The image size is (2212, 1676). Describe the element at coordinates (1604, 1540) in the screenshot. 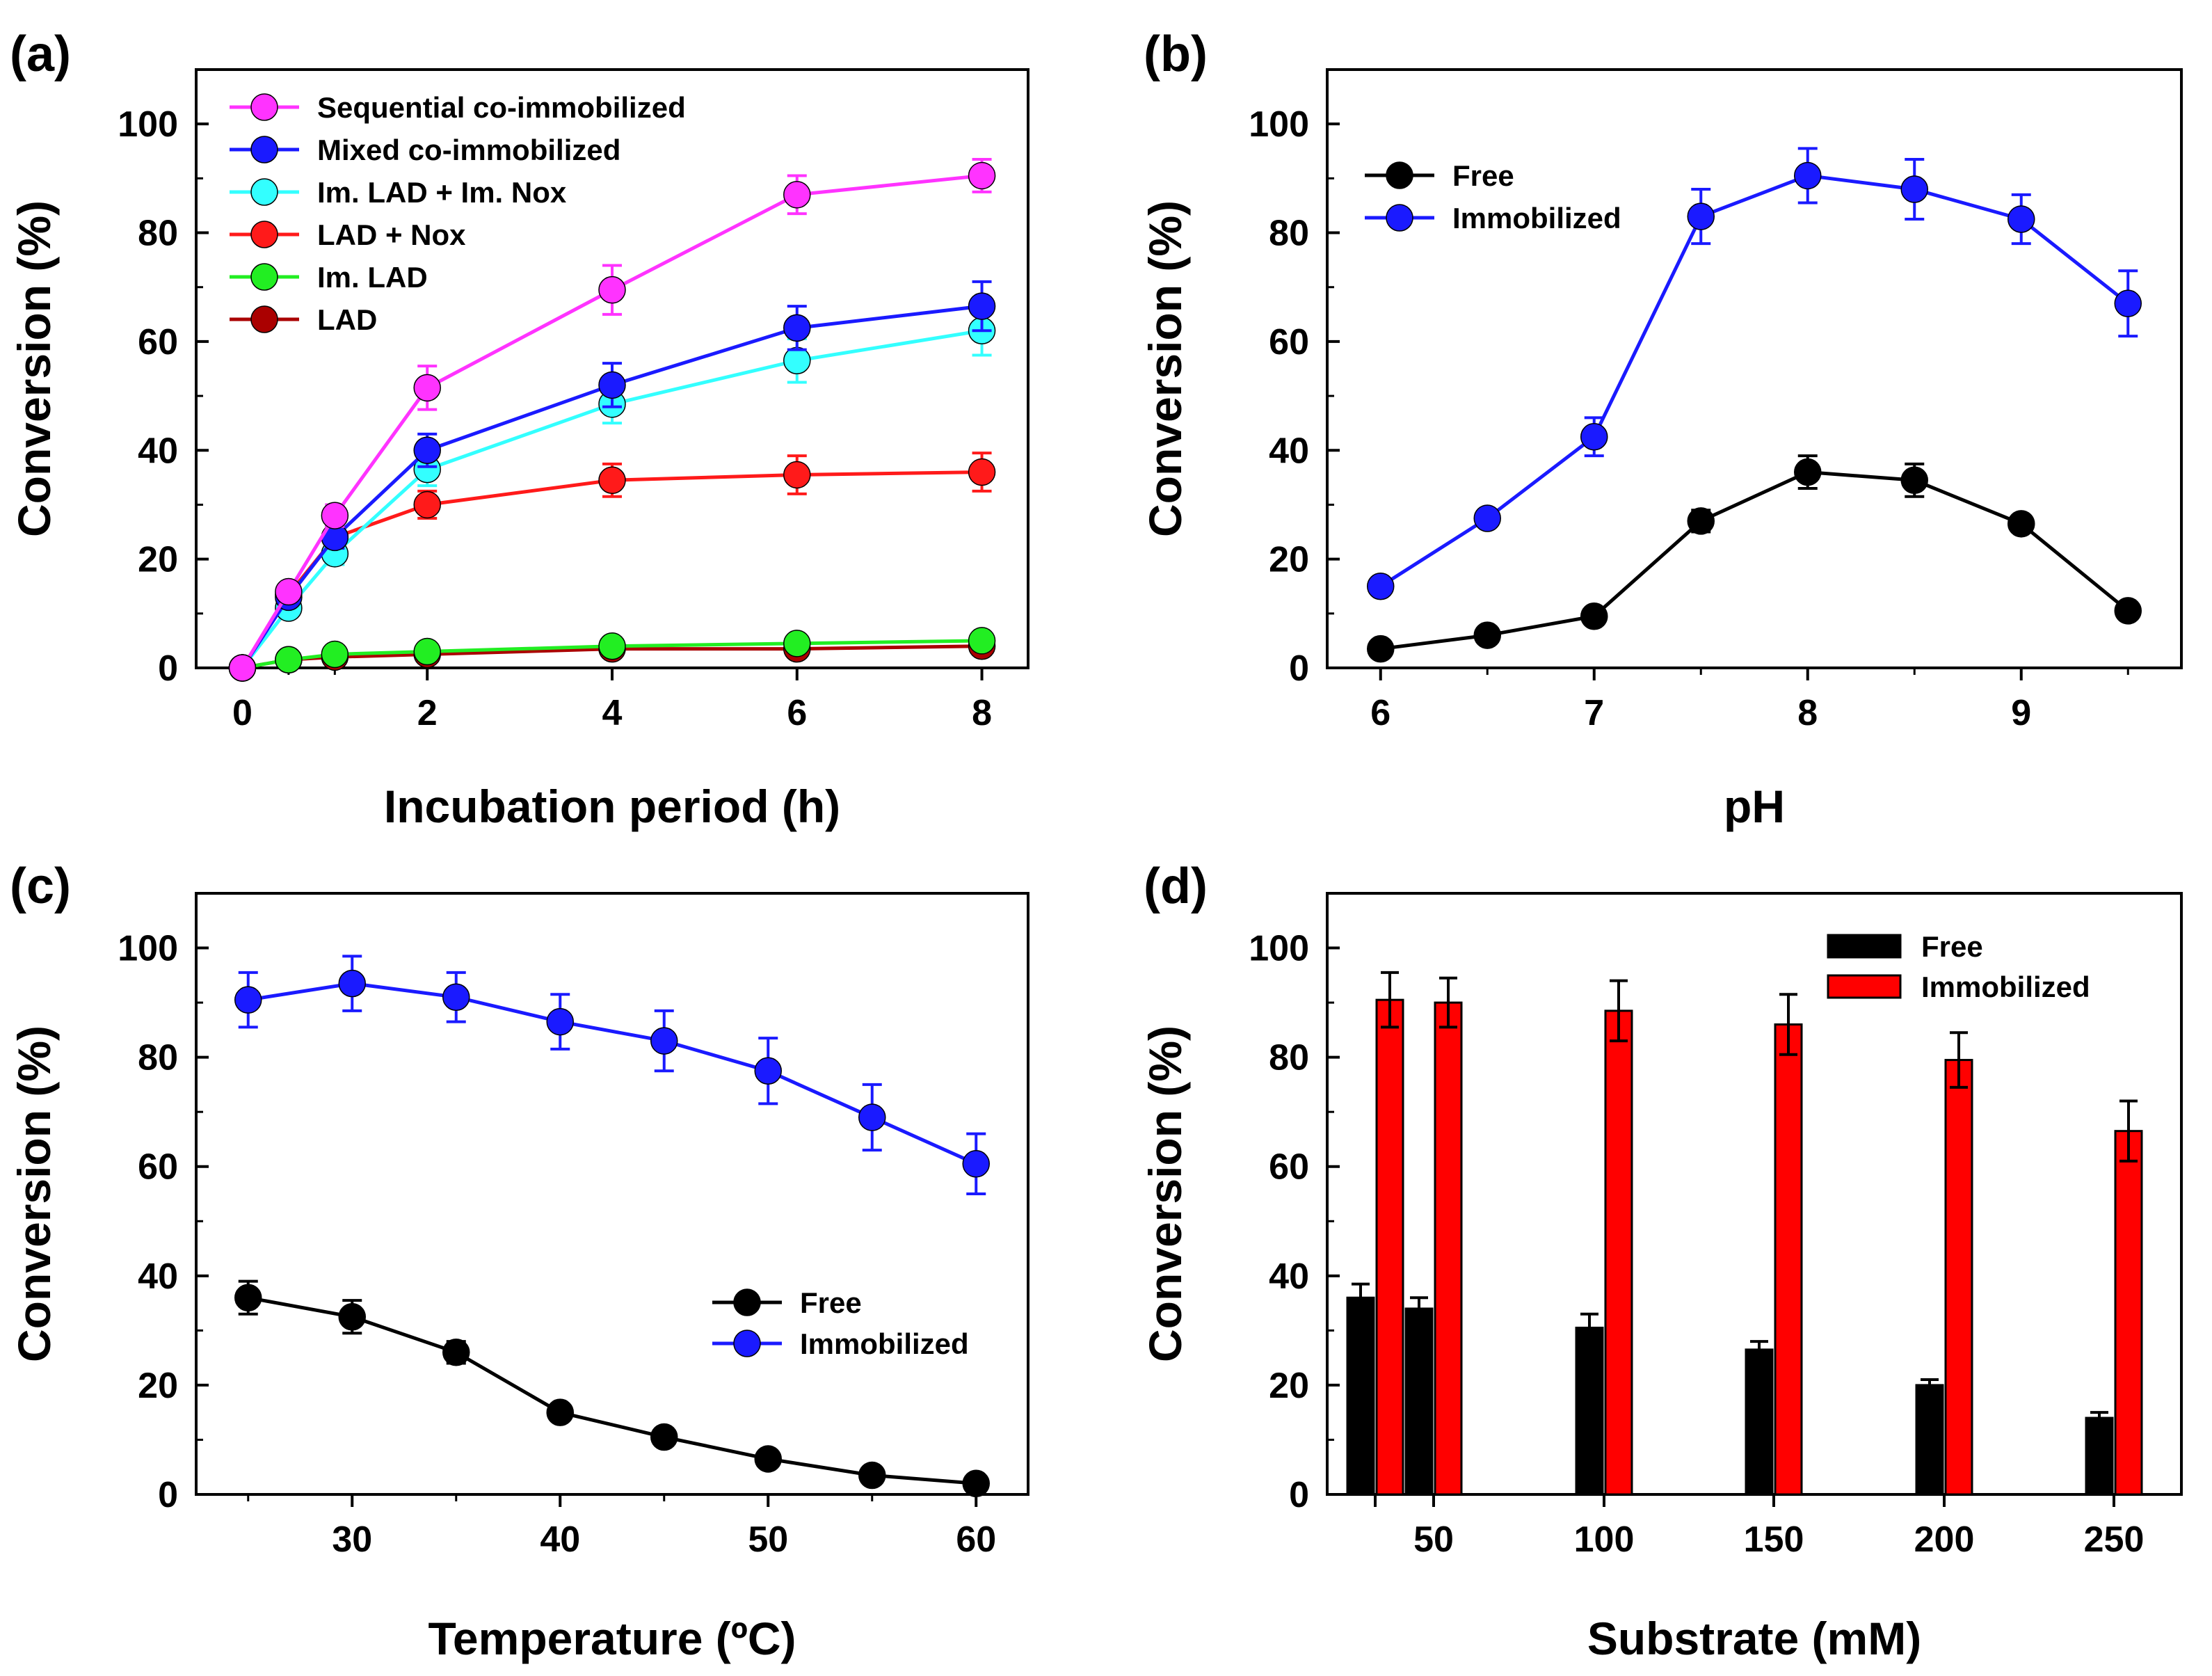

I see `panel-d-x-tick-label: 100` at that location.